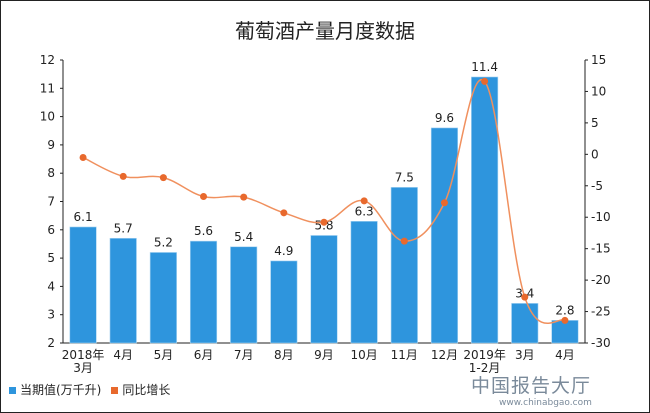 This screenshot has width=650, height=413. What do you see at coordinates (545, 403) in the screenshot?
I see `watermark-url: www.chinabgao.com` at bounding box center [545, 403].